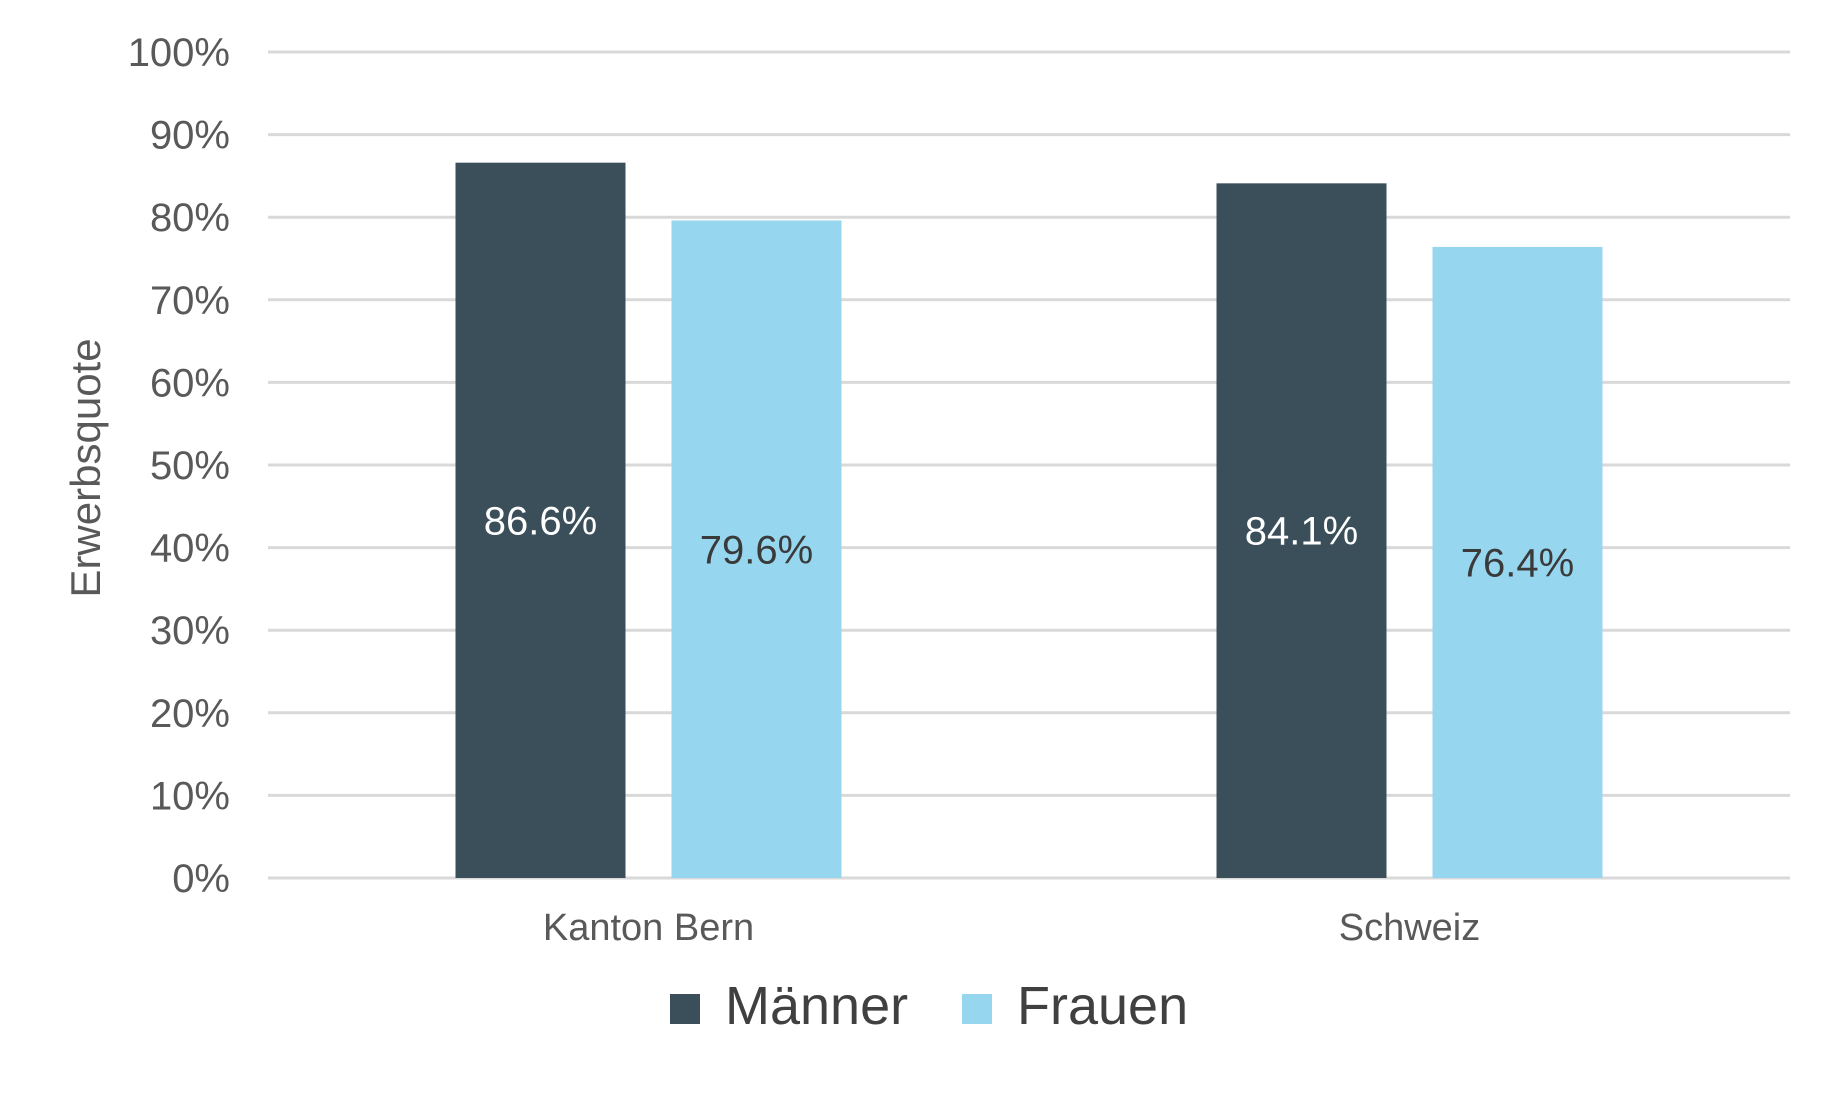 This screenshot has height=1097, width=1831. What do you see at coordinates (190, 301) in the screenshot?
I see `y-tick-label: 70%` at bounding box center [190, 301].